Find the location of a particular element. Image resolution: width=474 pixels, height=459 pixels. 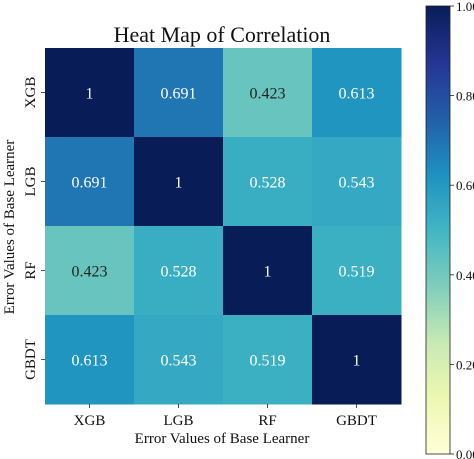

colorbar-tick-label: 0.00 is located at coordinates (465, 453).